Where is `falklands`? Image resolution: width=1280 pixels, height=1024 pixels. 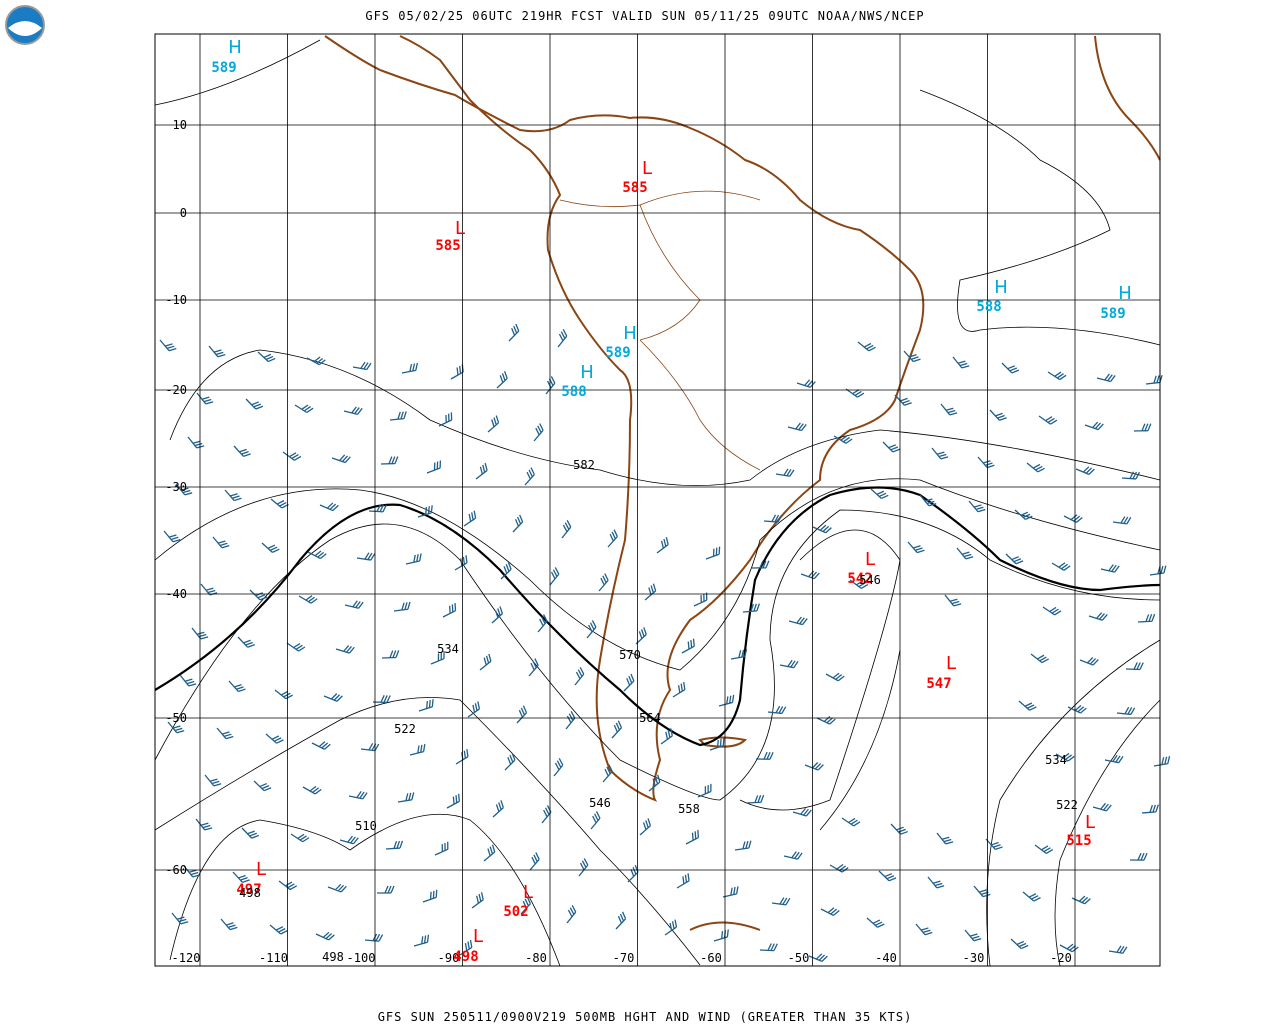
falklands is located at coordinates (723, 742).